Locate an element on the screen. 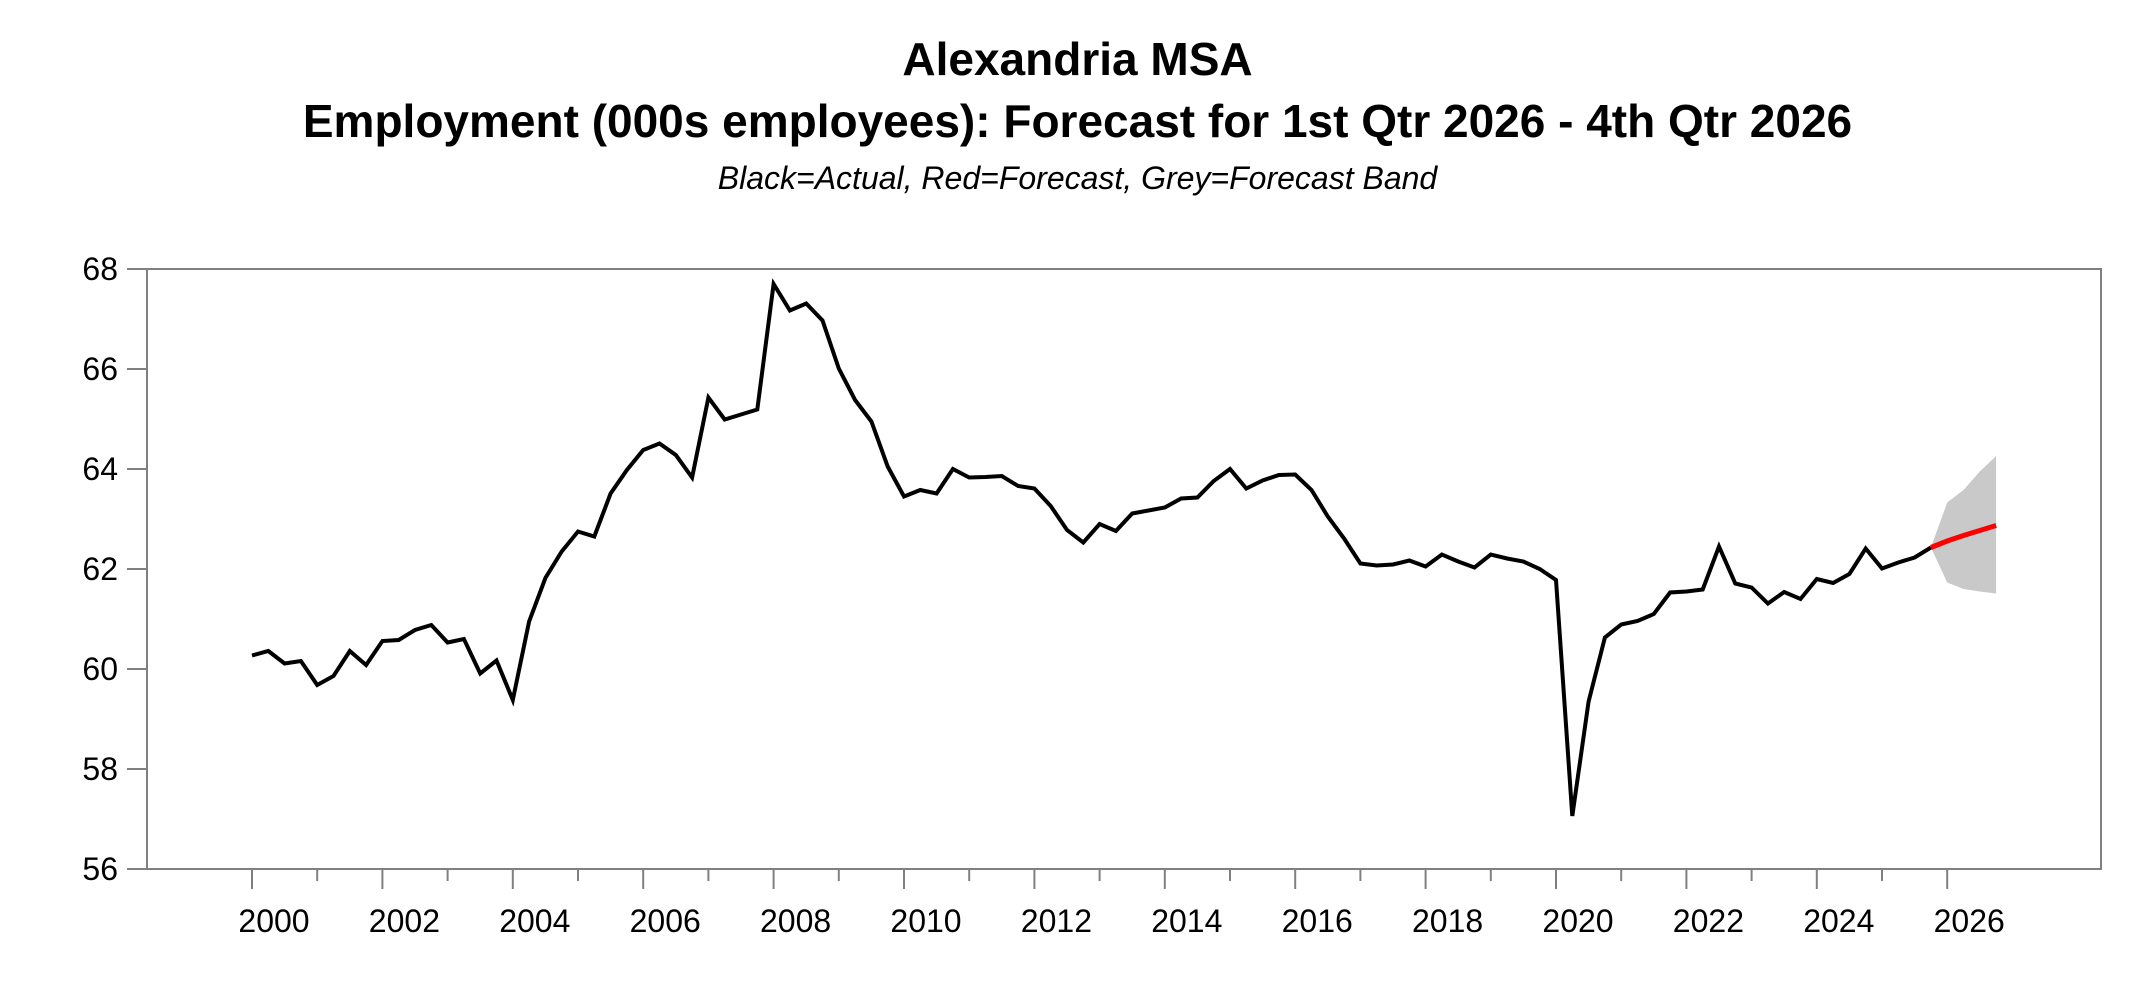  x-axis-tick-label: 2026 is located at coordinates (1969, 921).